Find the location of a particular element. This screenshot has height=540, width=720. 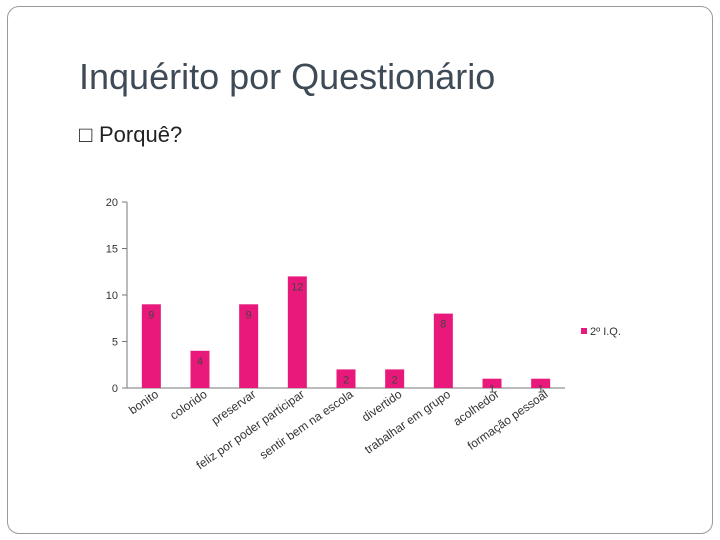

x-tick-label: formação pessoal is located at coordinates (508, 420).